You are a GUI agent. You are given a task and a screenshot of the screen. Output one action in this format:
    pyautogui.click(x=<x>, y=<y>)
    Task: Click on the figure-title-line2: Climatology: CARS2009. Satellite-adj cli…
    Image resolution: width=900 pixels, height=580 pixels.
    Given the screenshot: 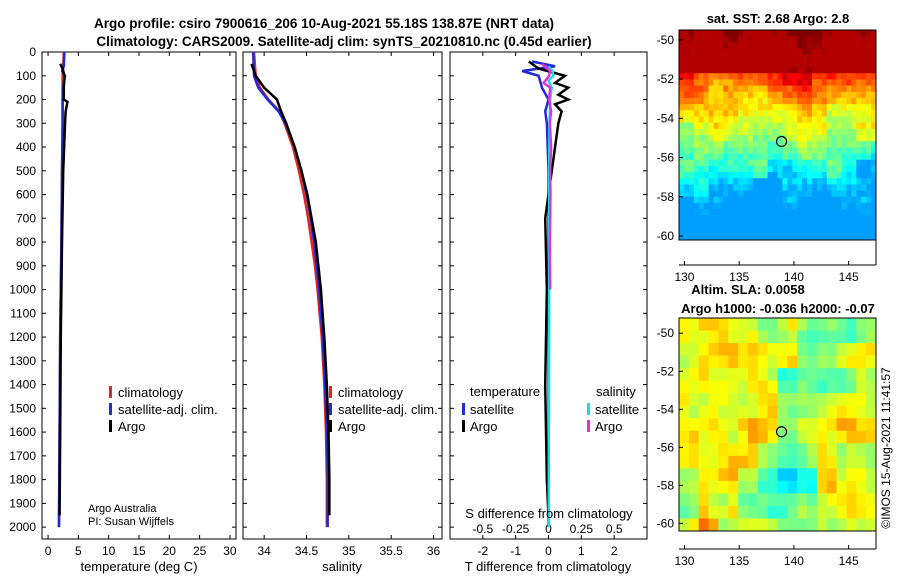 What is the action you would take?
    pyautogui.click(x=343, y=41)
    